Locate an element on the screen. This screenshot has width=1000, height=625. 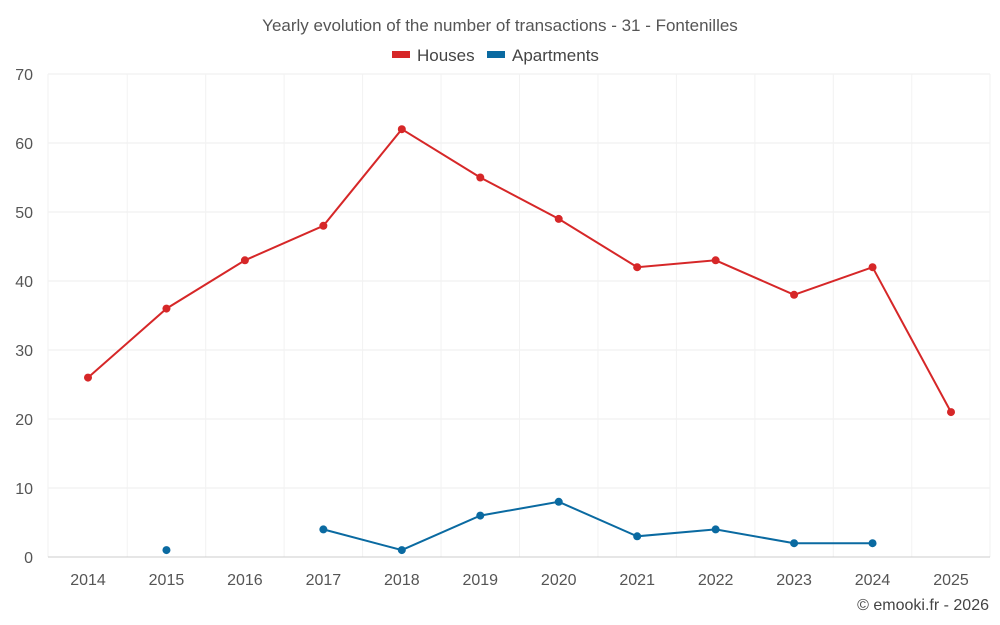
x-tick-label: 2019 is located at coordinates (480, 580).